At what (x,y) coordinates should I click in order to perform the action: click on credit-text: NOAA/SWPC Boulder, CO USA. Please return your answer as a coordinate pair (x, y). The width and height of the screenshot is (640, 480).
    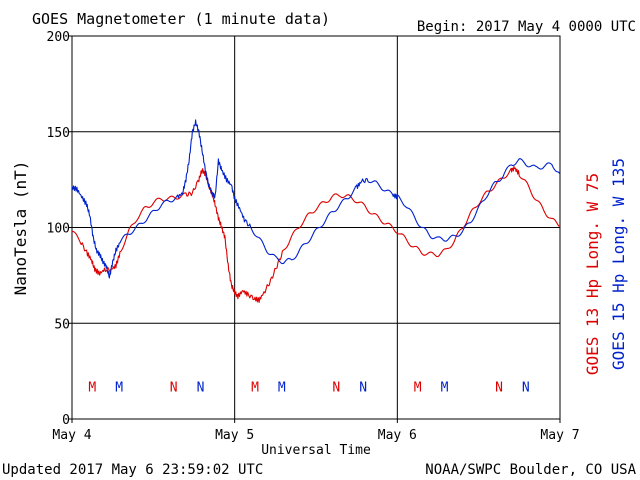
    Looking at the image, I should click on (530, 470).